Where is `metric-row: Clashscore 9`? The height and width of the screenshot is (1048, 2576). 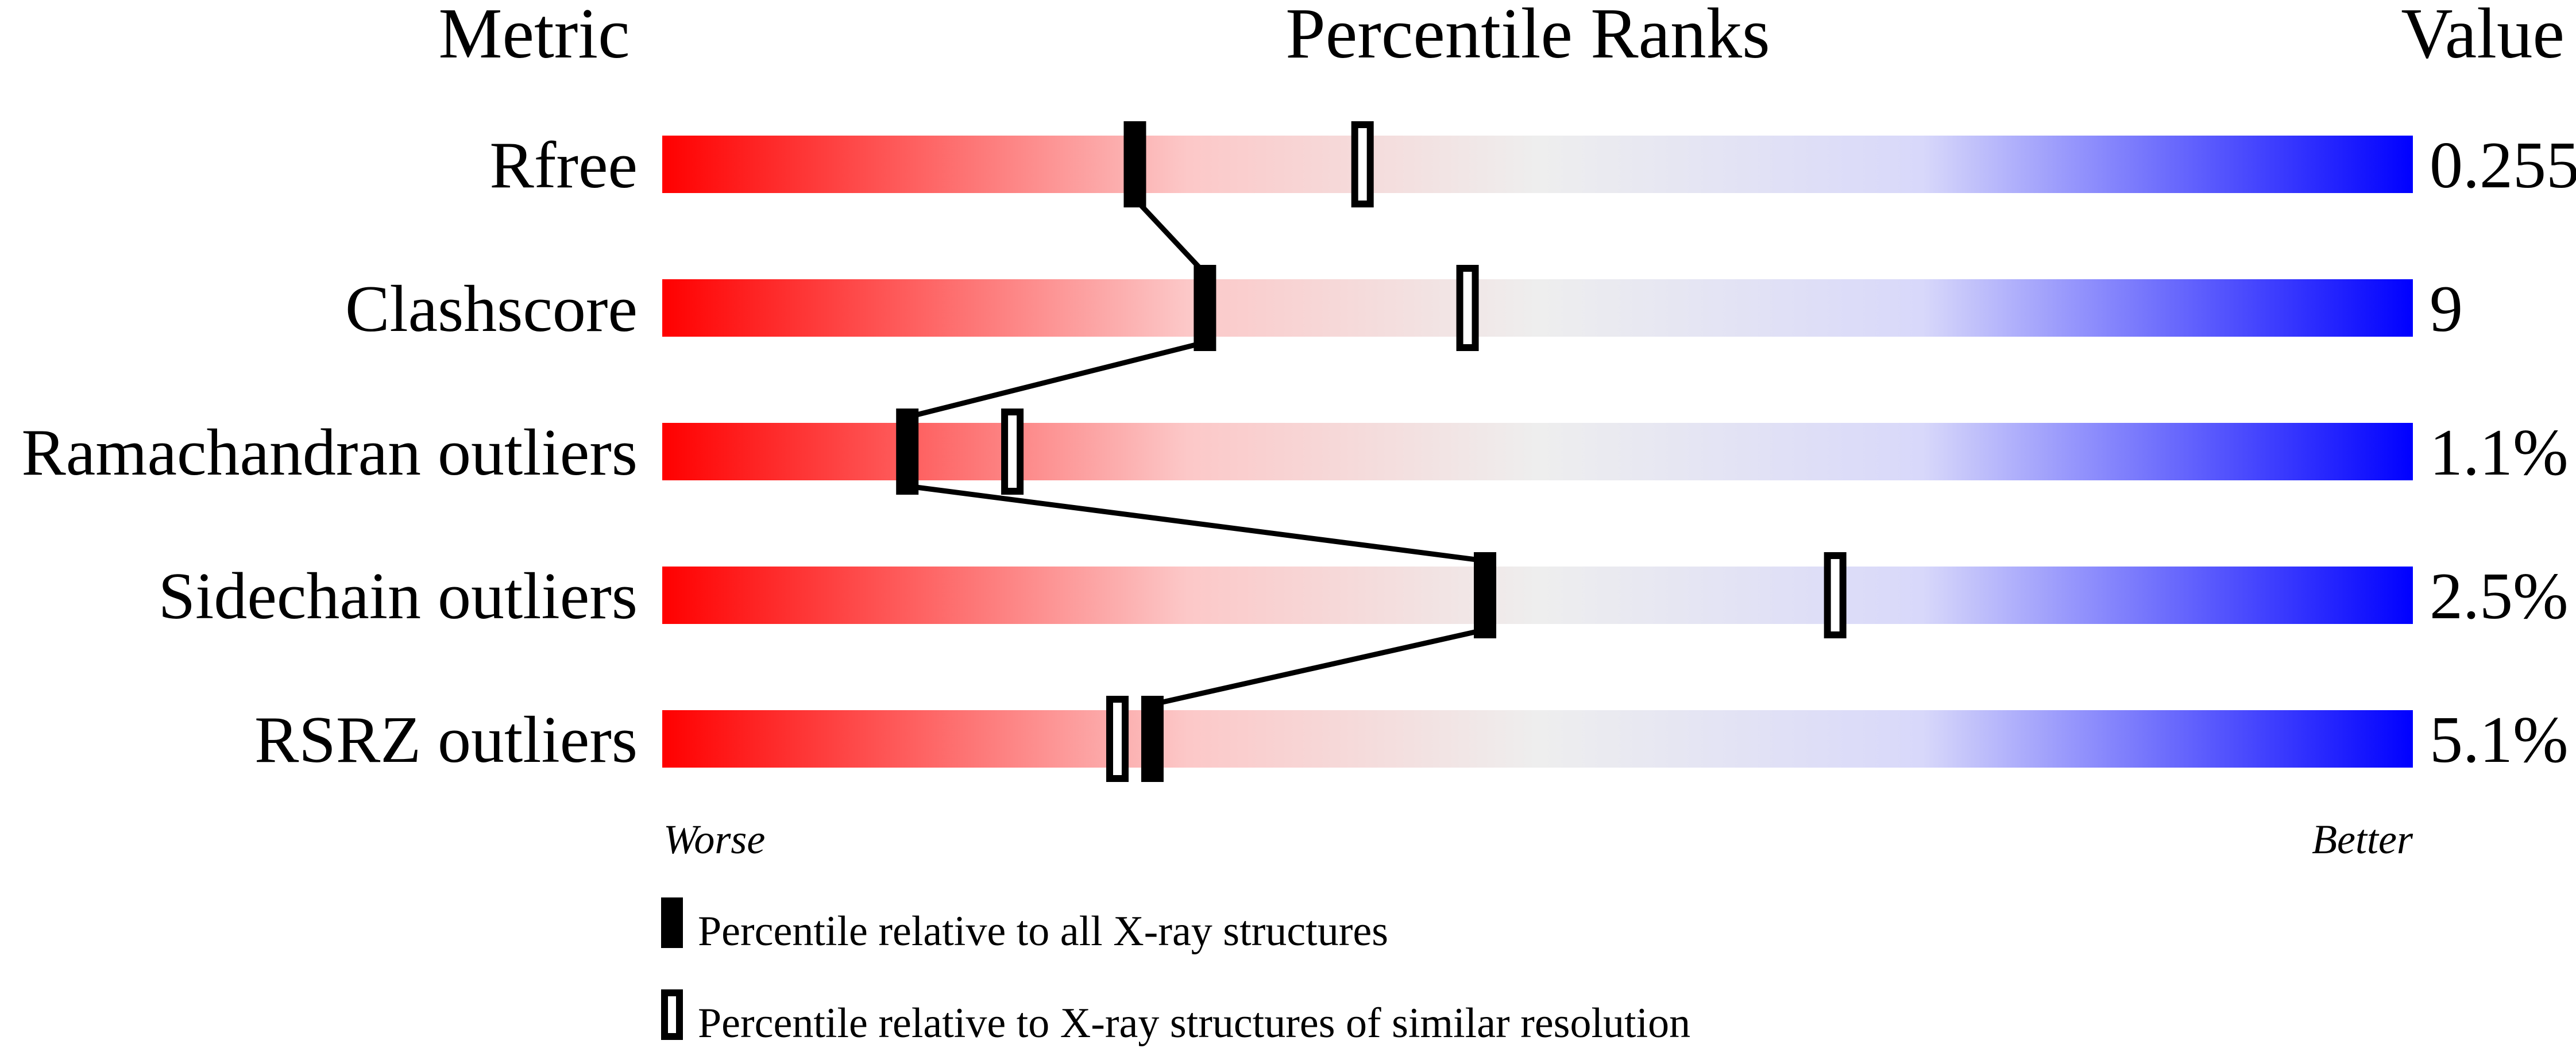
metric-row: Clashscore 9 is located at coordinates (1404, 308).